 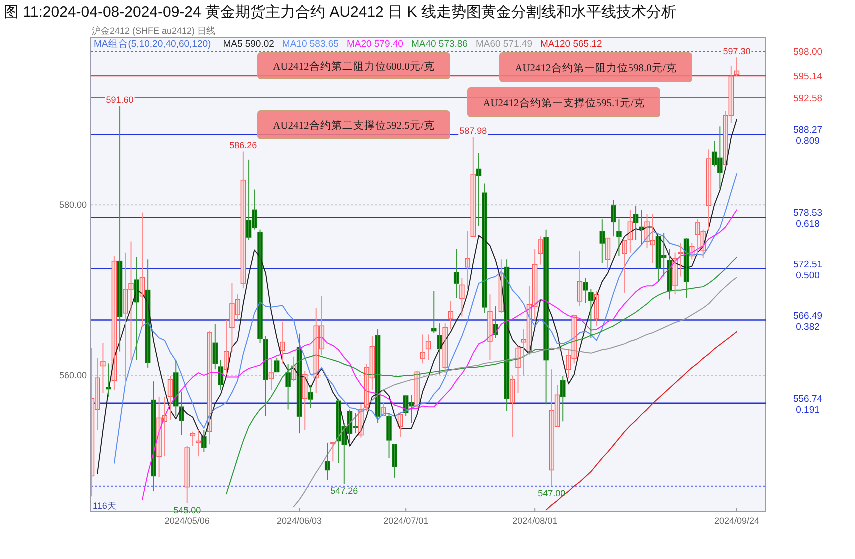 I want to click on ref-line-label: 572.51 0.500, so click(x=808, y=270).